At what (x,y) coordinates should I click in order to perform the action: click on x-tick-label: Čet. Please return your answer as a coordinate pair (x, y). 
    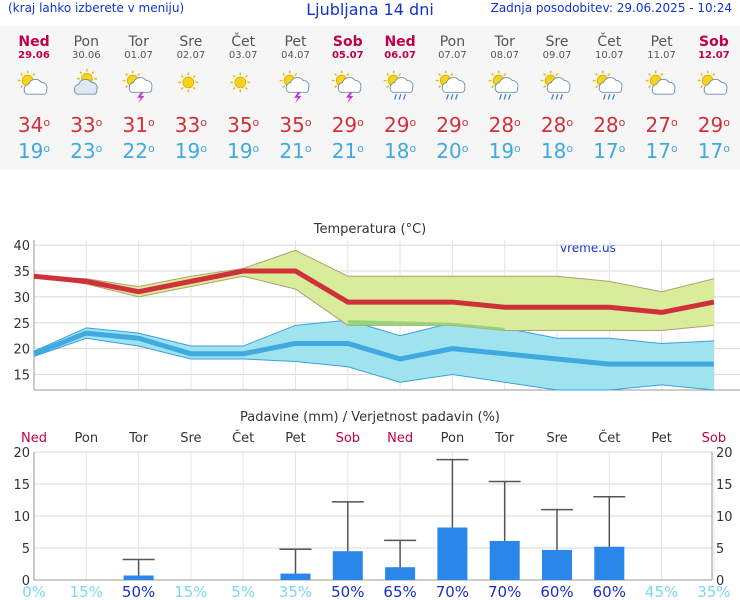
    Looking at the image, I should click on (243, 438).